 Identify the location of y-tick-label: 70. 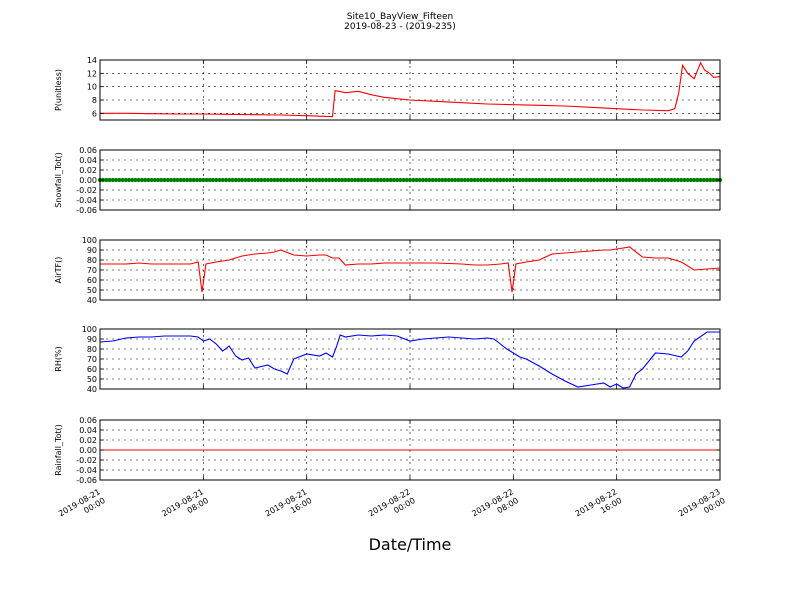
(92, 359).